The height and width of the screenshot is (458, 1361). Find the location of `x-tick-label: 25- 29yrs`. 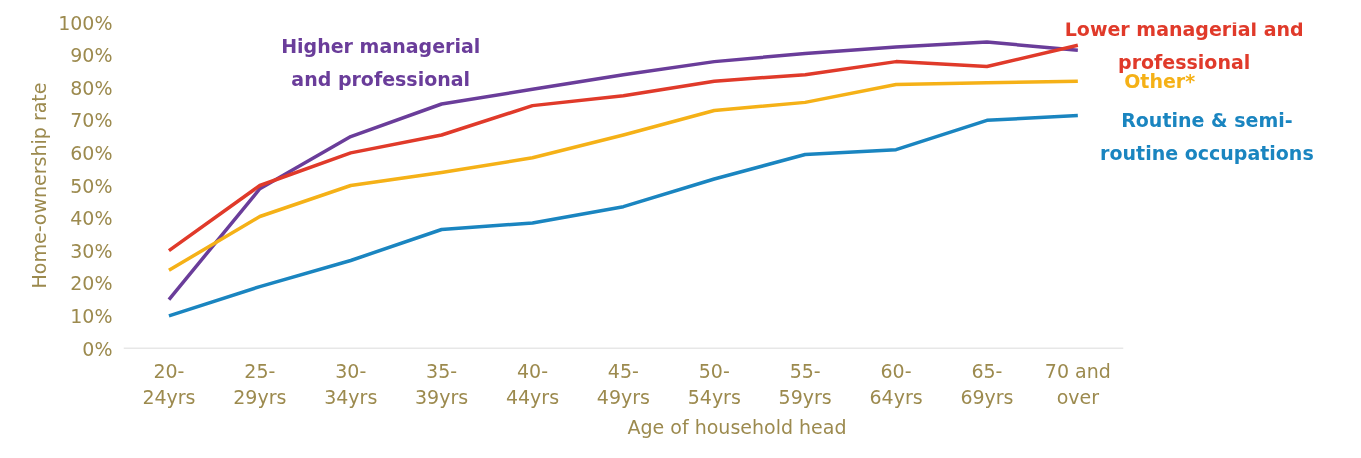

x-tick-label: 25- 29yrs is located at coordinates (260, 383).